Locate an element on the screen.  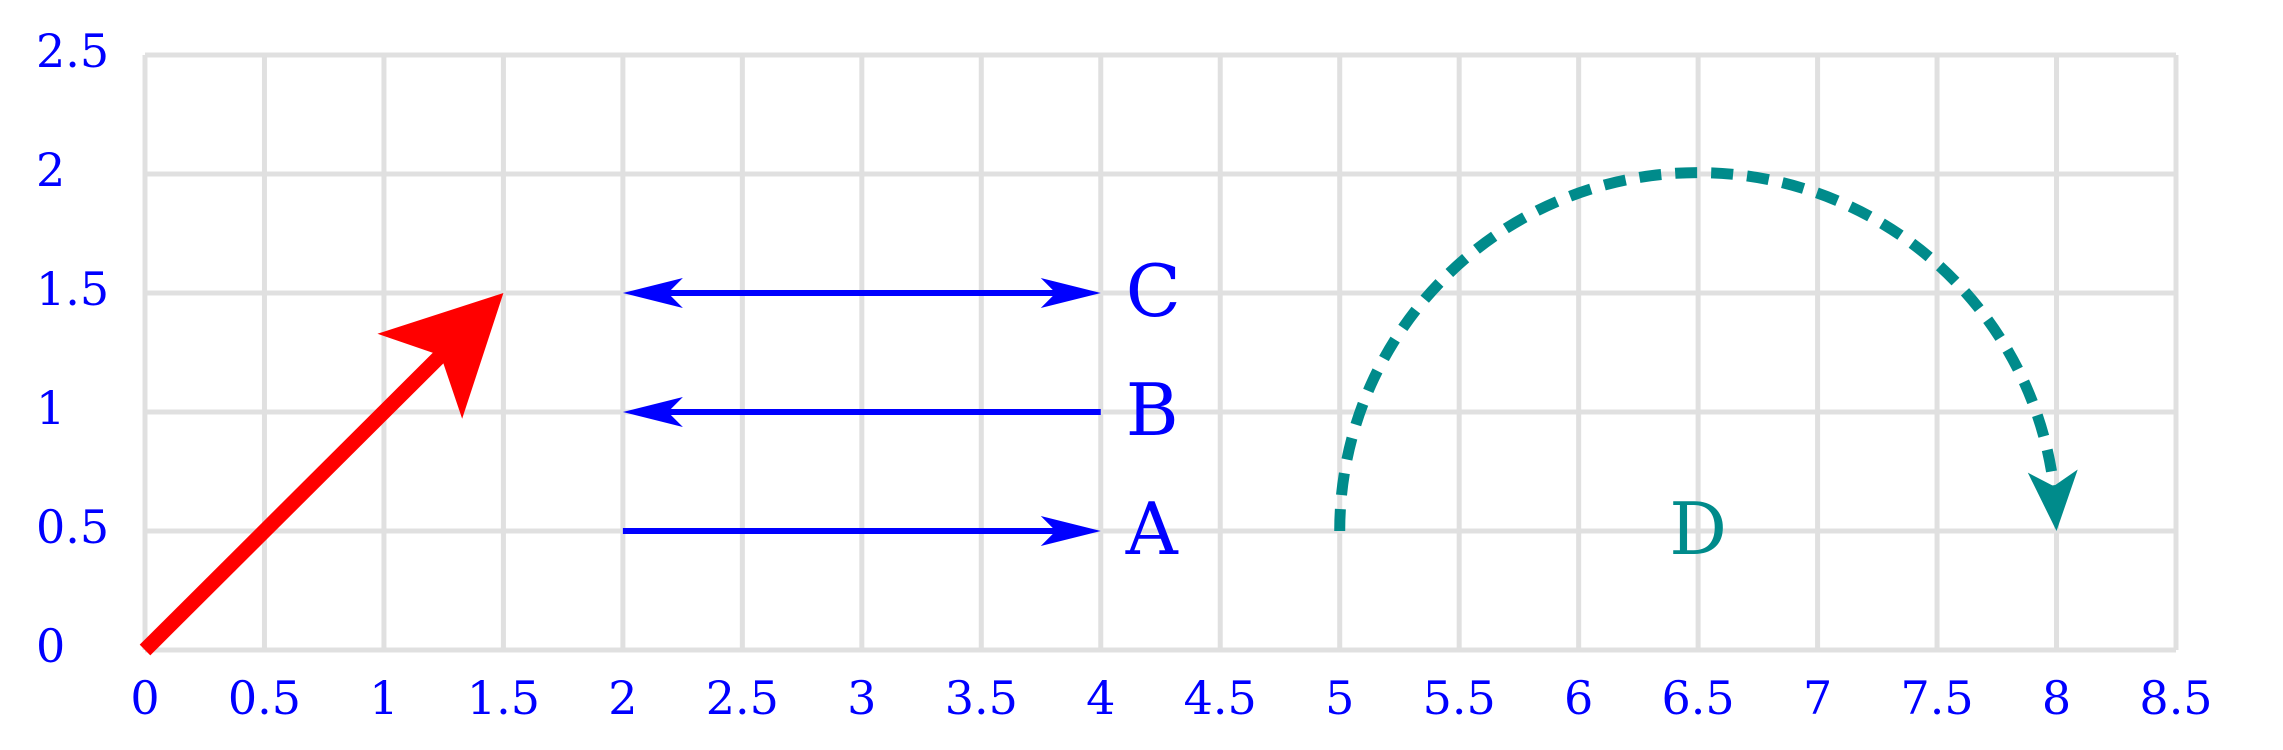
y-tick-label: 1 is located at coordinates (50, 408).